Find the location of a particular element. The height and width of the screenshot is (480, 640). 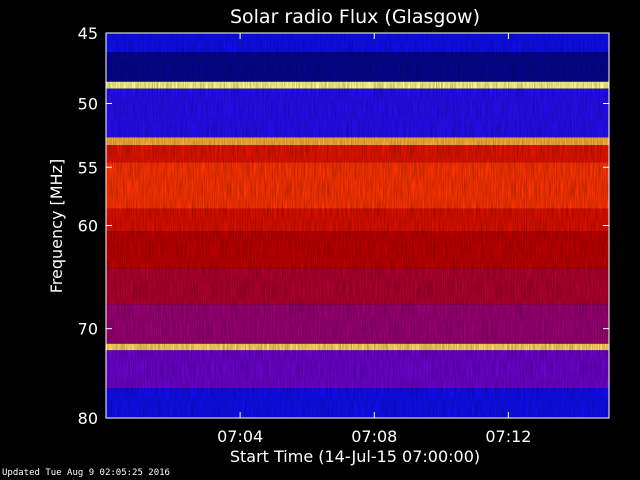

x-tick-label: 07:08 is located at coordinates (374, 436).